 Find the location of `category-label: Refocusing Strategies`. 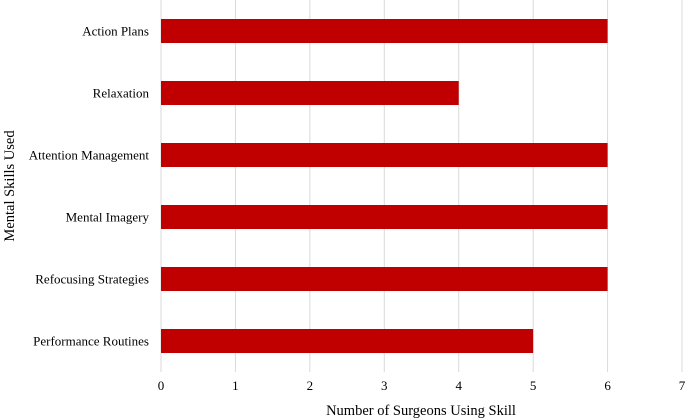

category-label: Refocusing Strategies is located at coordinates (92, 279).